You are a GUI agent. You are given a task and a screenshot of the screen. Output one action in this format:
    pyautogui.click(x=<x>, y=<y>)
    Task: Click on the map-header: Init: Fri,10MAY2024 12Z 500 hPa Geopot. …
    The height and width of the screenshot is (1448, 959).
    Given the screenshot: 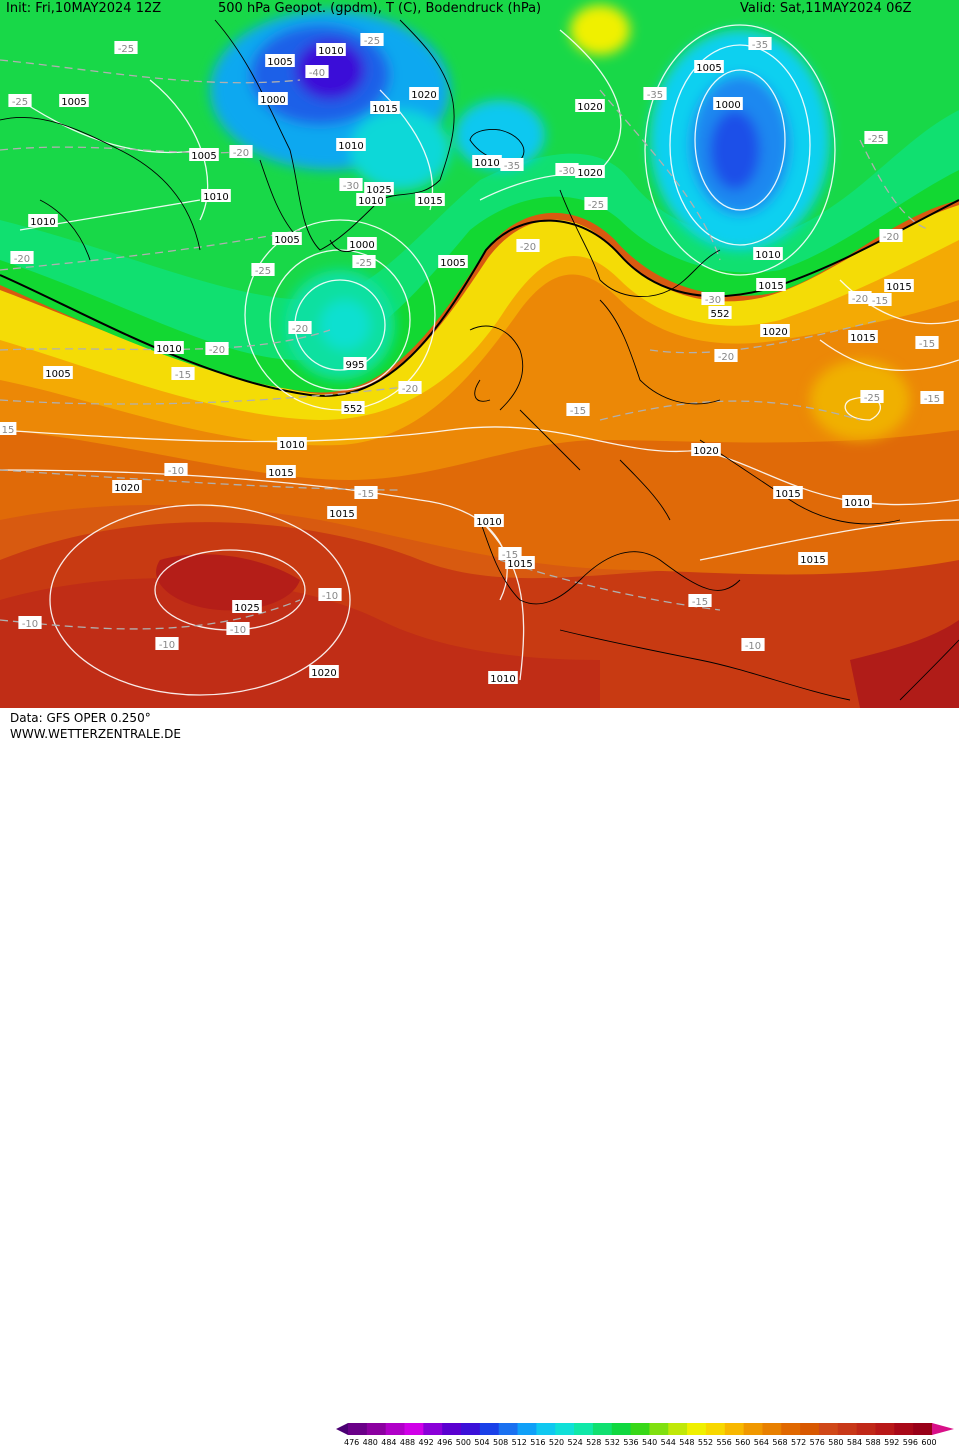 What is the action you would take?
    pyautogui.click(x=479, y=9)
    